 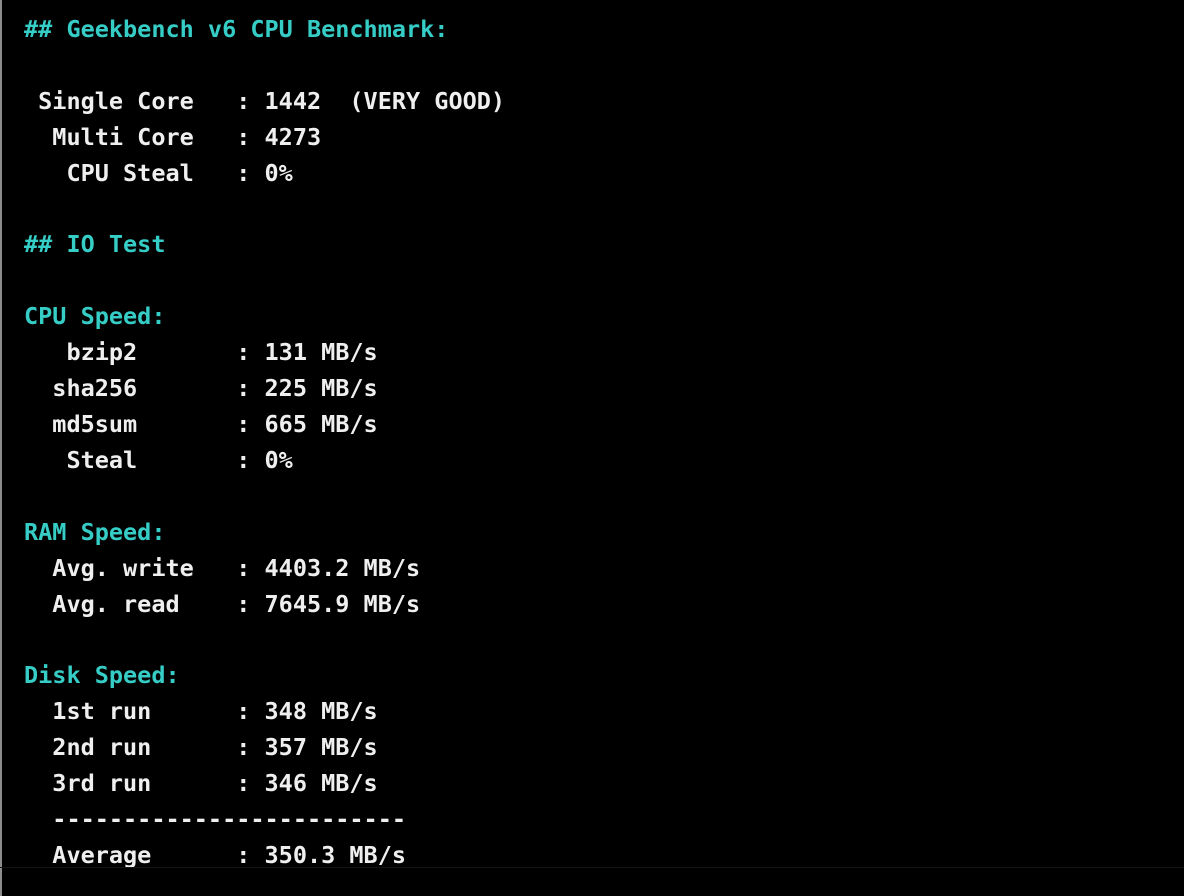 What do you see at coordinates (95, 531) in the screenshot?
I see `terminal-line: RAM Speed:` at bounding box center [95, 531].